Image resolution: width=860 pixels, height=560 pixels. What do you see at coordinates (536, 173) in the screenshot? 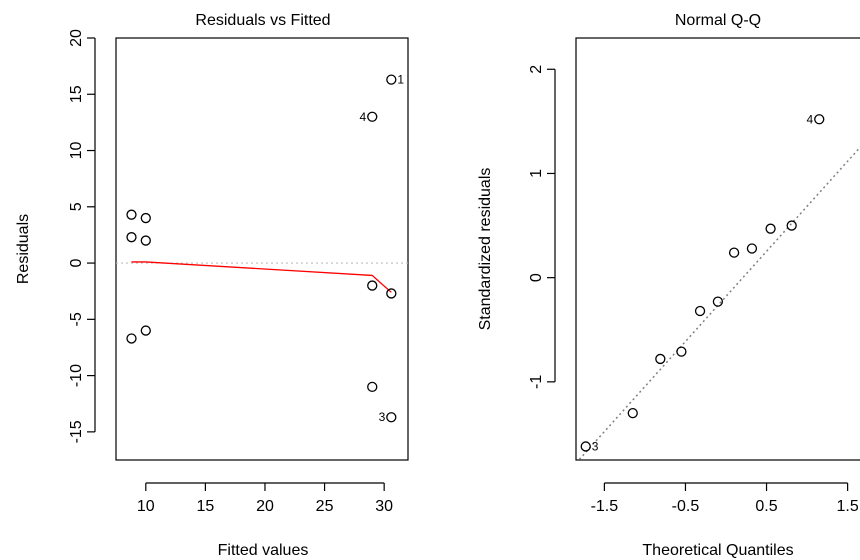
I see `y-tick-label: 1` at bounding box center [536, 173].